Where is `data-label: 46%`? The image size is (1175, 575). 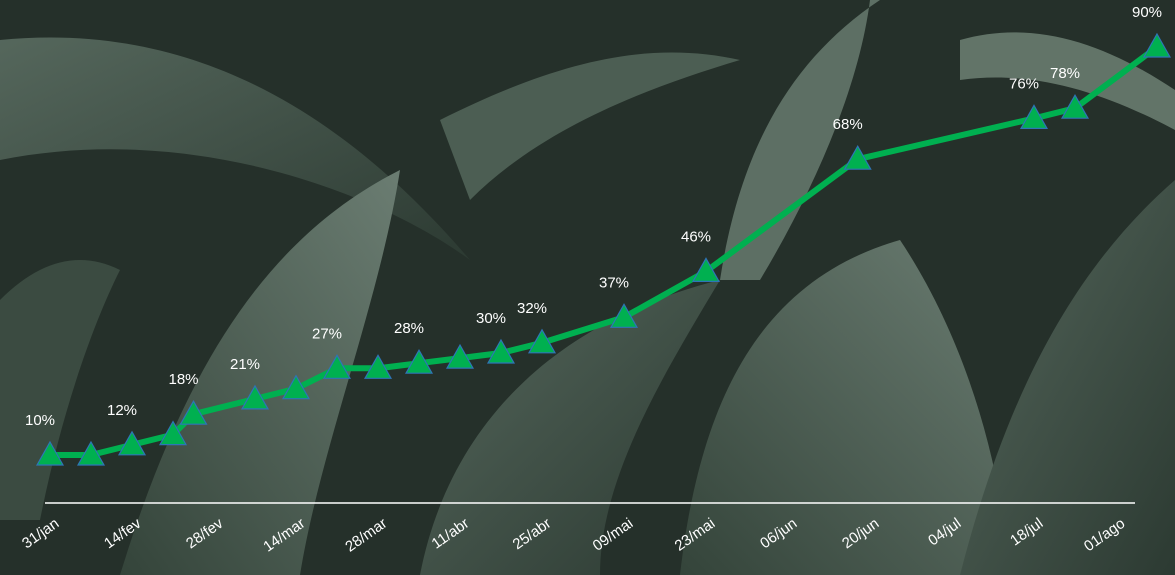 data-label: 46% is located at coordinates (696, 236).